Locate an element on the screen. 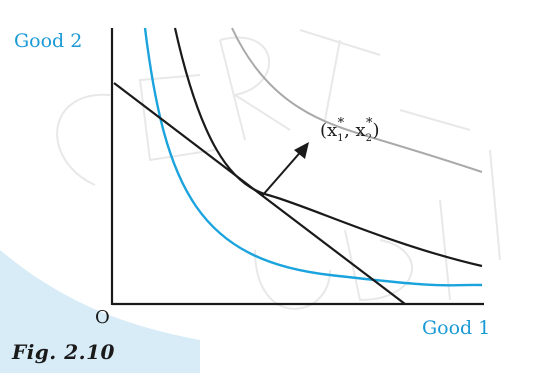 This screenshot has height=378, width=536. background-band is located at coordinates (100, 311).